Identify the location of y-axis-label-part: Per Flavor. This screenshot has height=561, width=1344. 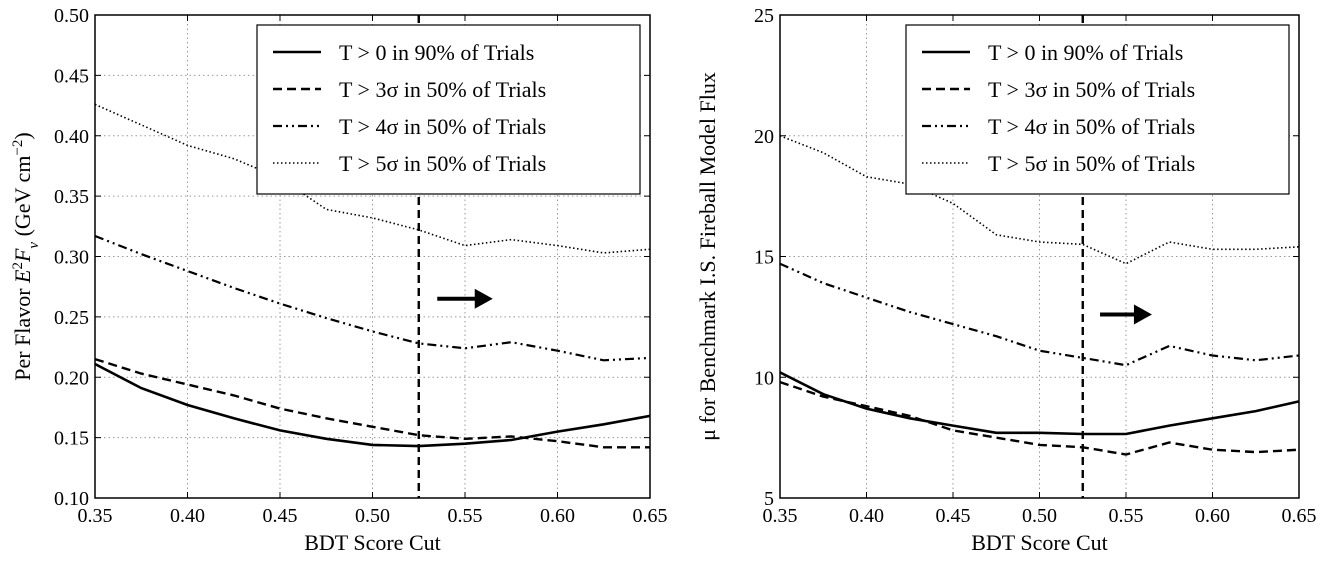
(22, 332).